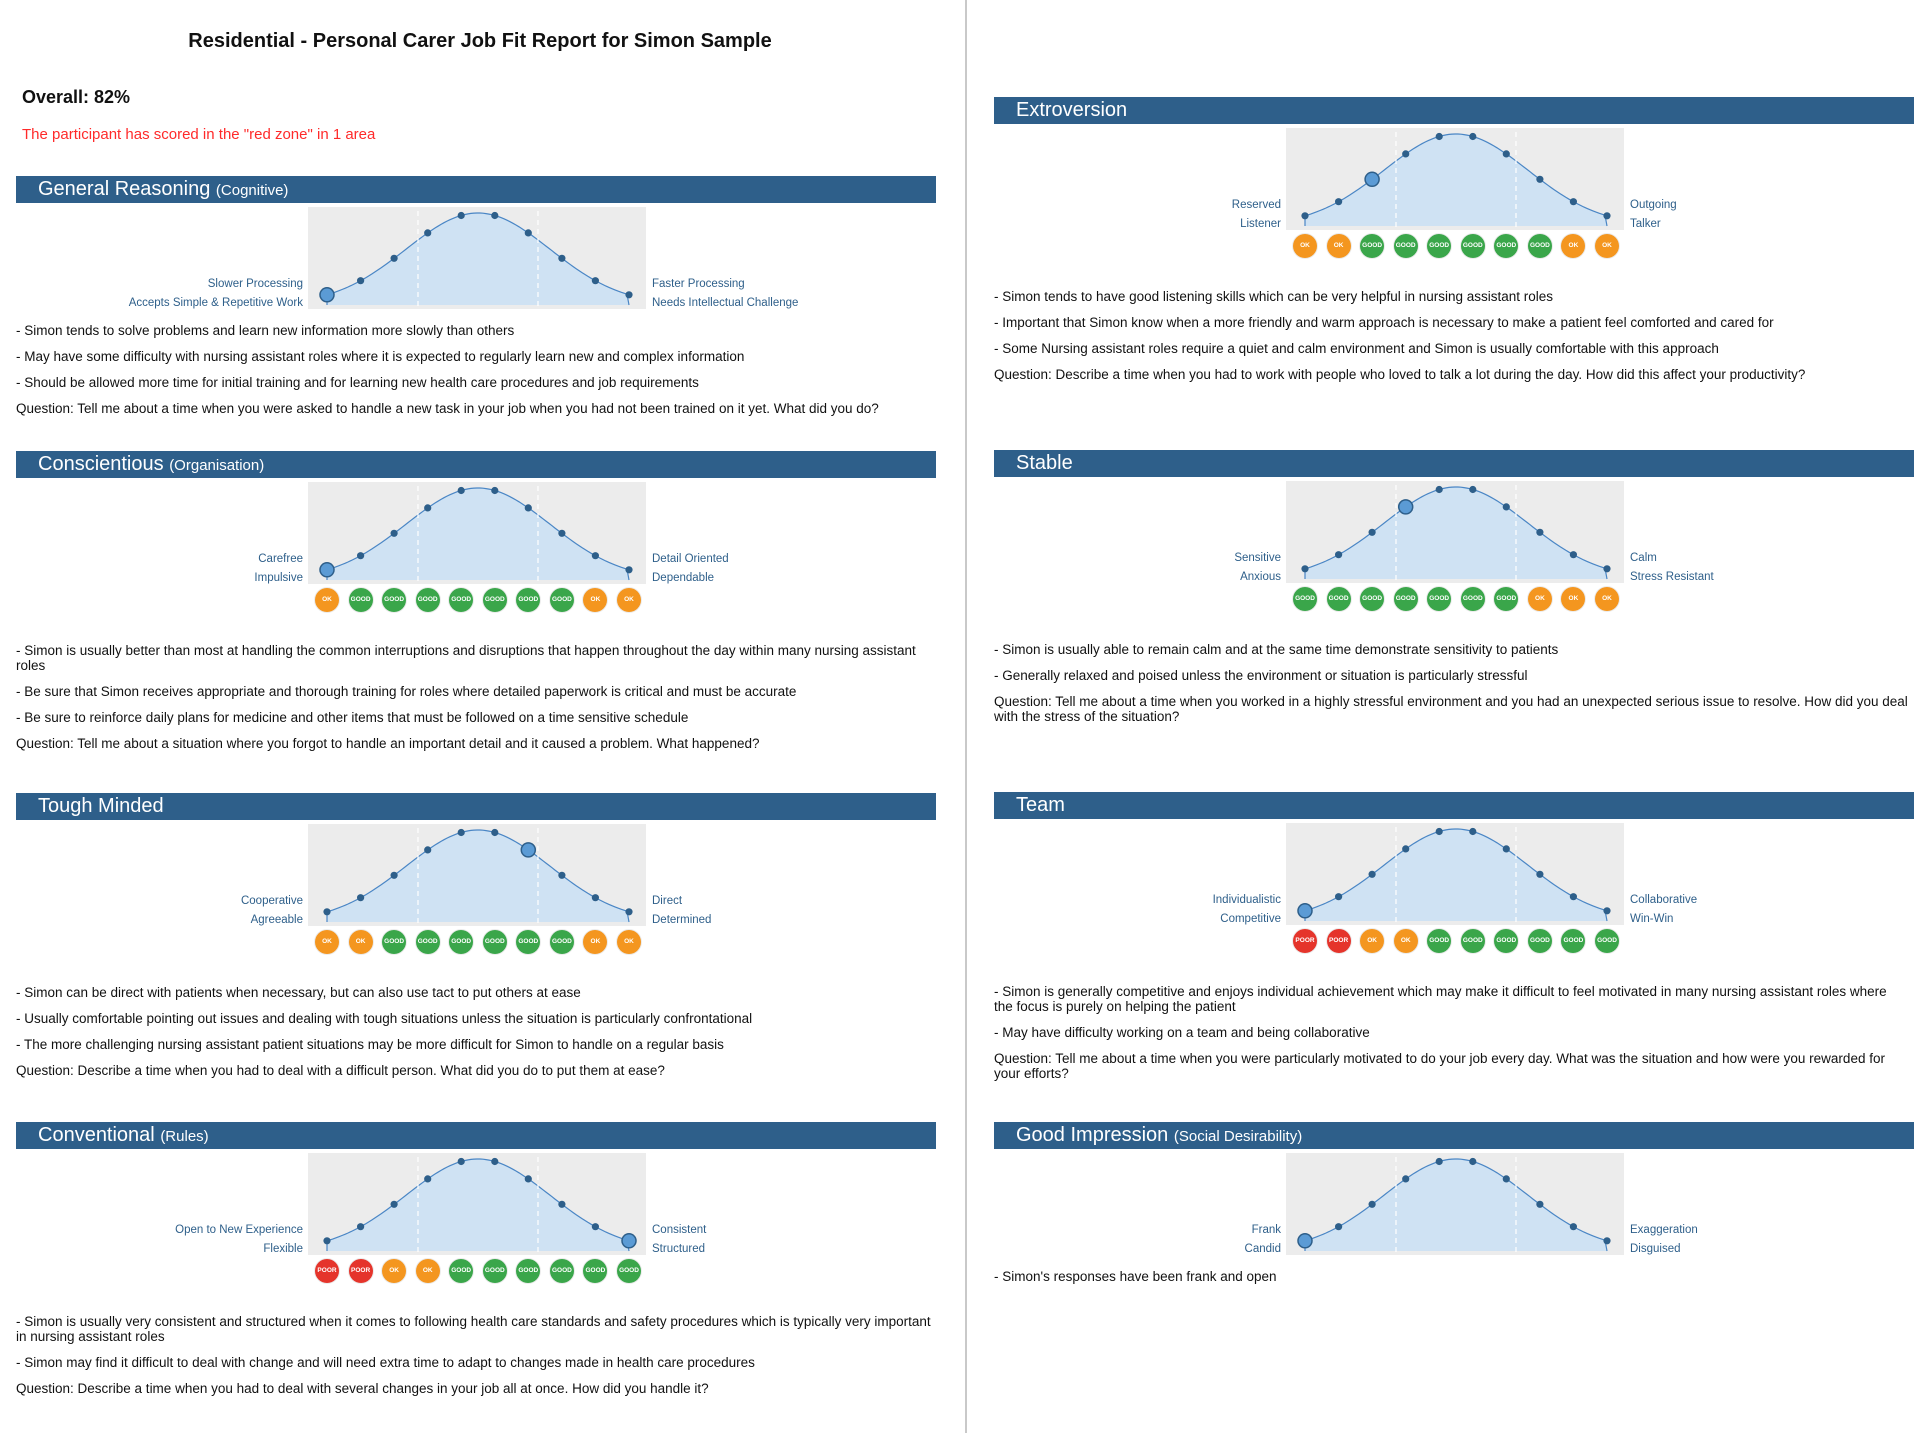 Image resolution: width=1927 pixels, height=1433 pixels. Describe the element at coordinates (283, 1249) in the screenshot. I see `left-label-bottom: Flexible` at that location.